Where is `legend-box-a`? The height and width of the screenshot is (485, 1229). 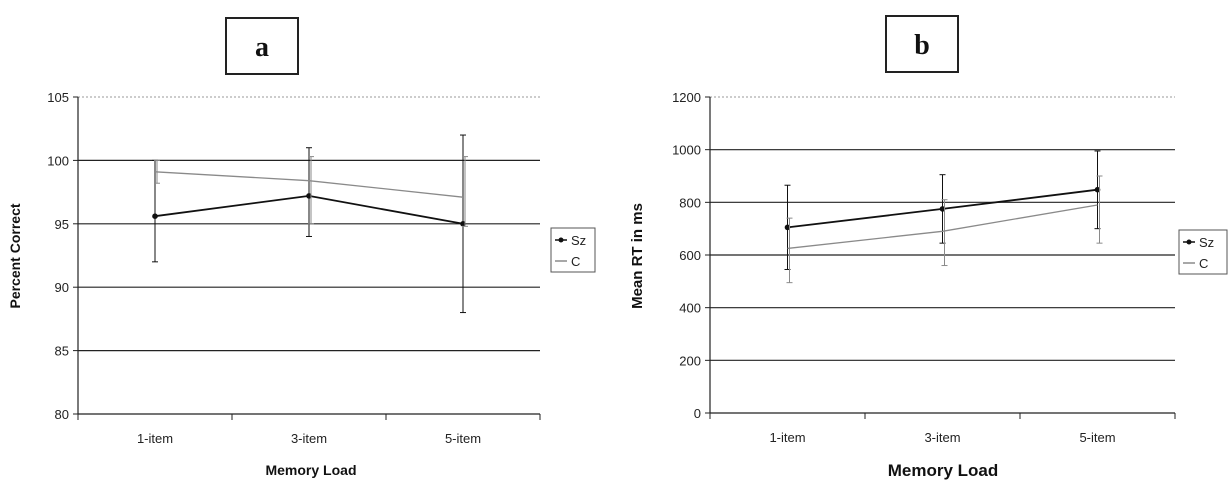
legend-box-a is located at coordinates (573, 250).